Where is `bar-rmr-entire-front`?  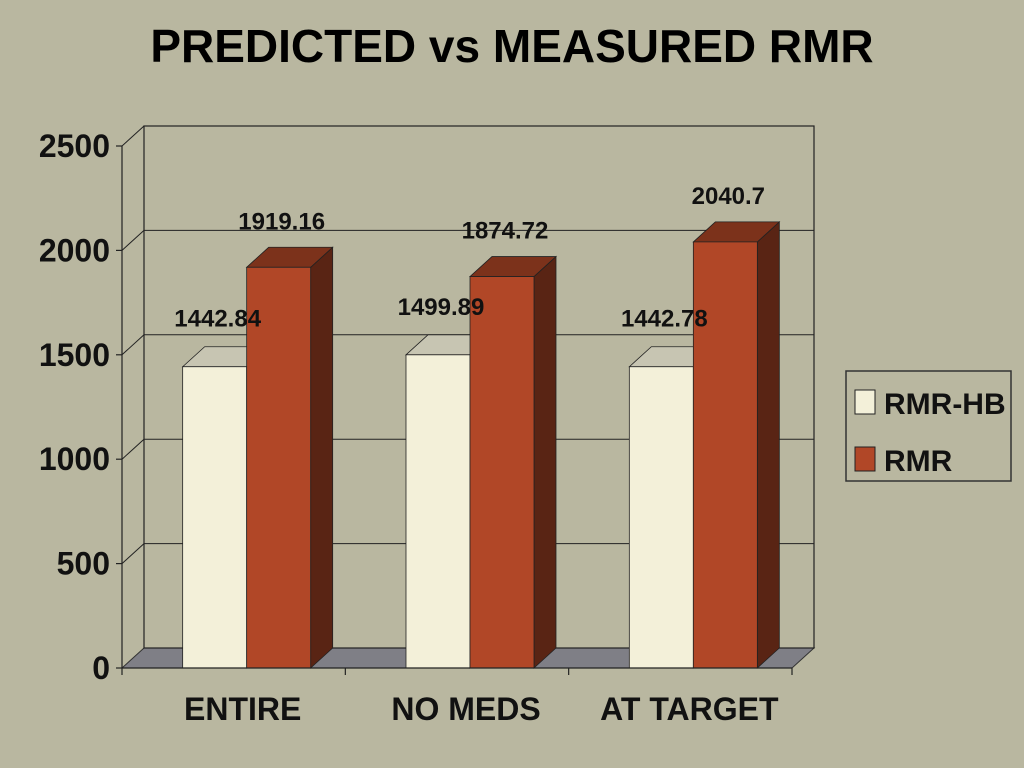
bar-rmr-entire-front is located at coordinates (279, 467).